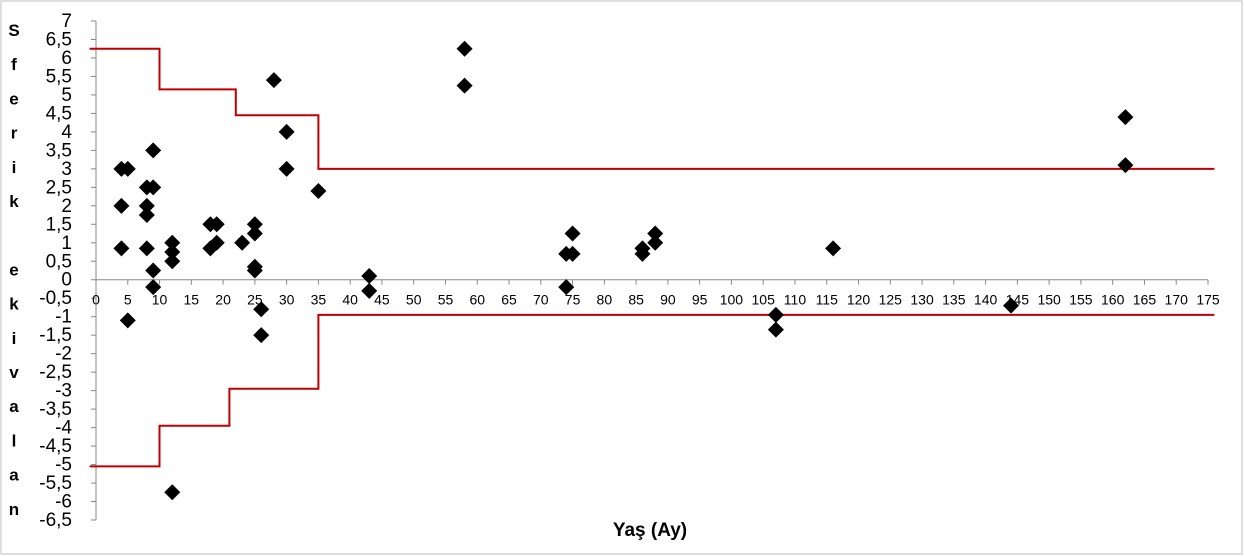  I want to click on y-label-letter: v, so click(14, 372).